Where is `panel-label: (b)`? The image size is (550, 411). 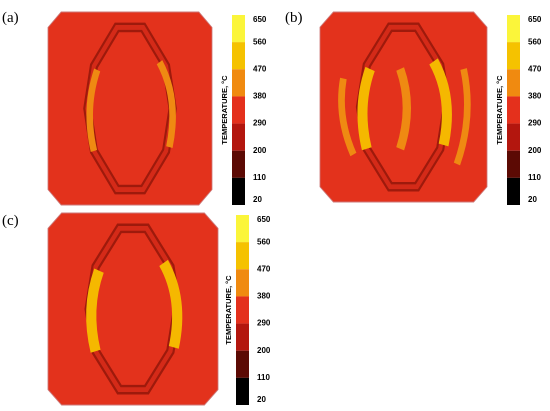 panel-label: (b) is located at coordinates (294, 18).